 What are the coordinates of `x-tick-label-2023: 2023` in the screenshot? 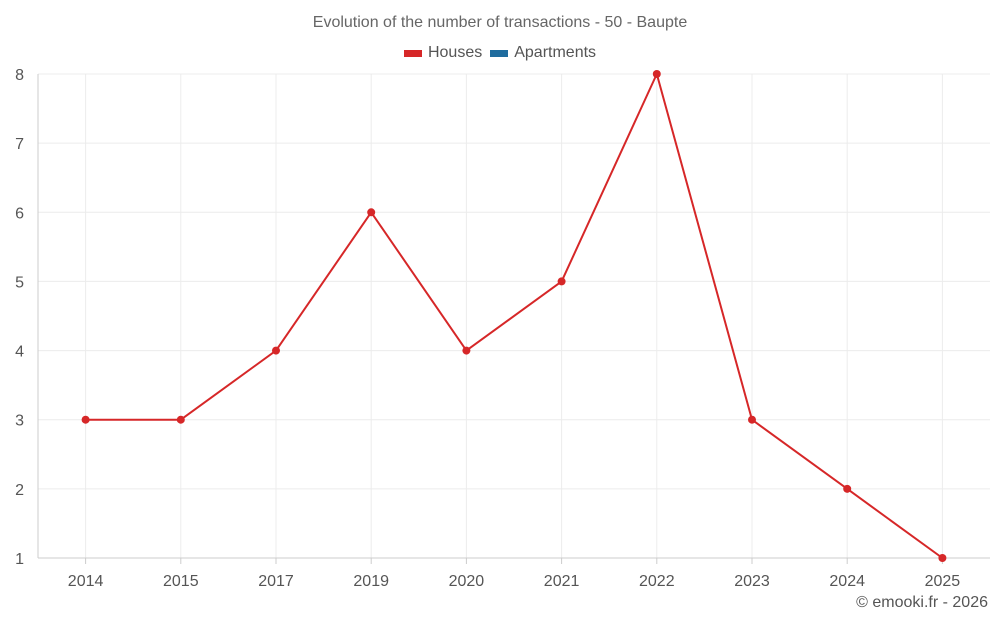 It's located at (752, 581).